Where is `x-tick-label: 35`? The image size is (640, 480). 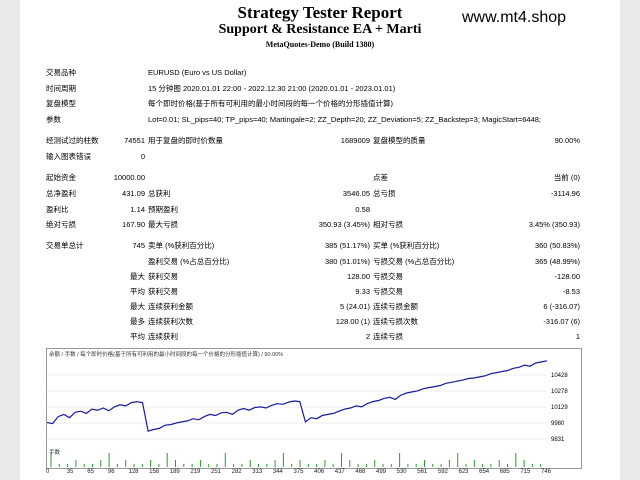
x-tick-label: 35 is located at coordinates (70, 472).